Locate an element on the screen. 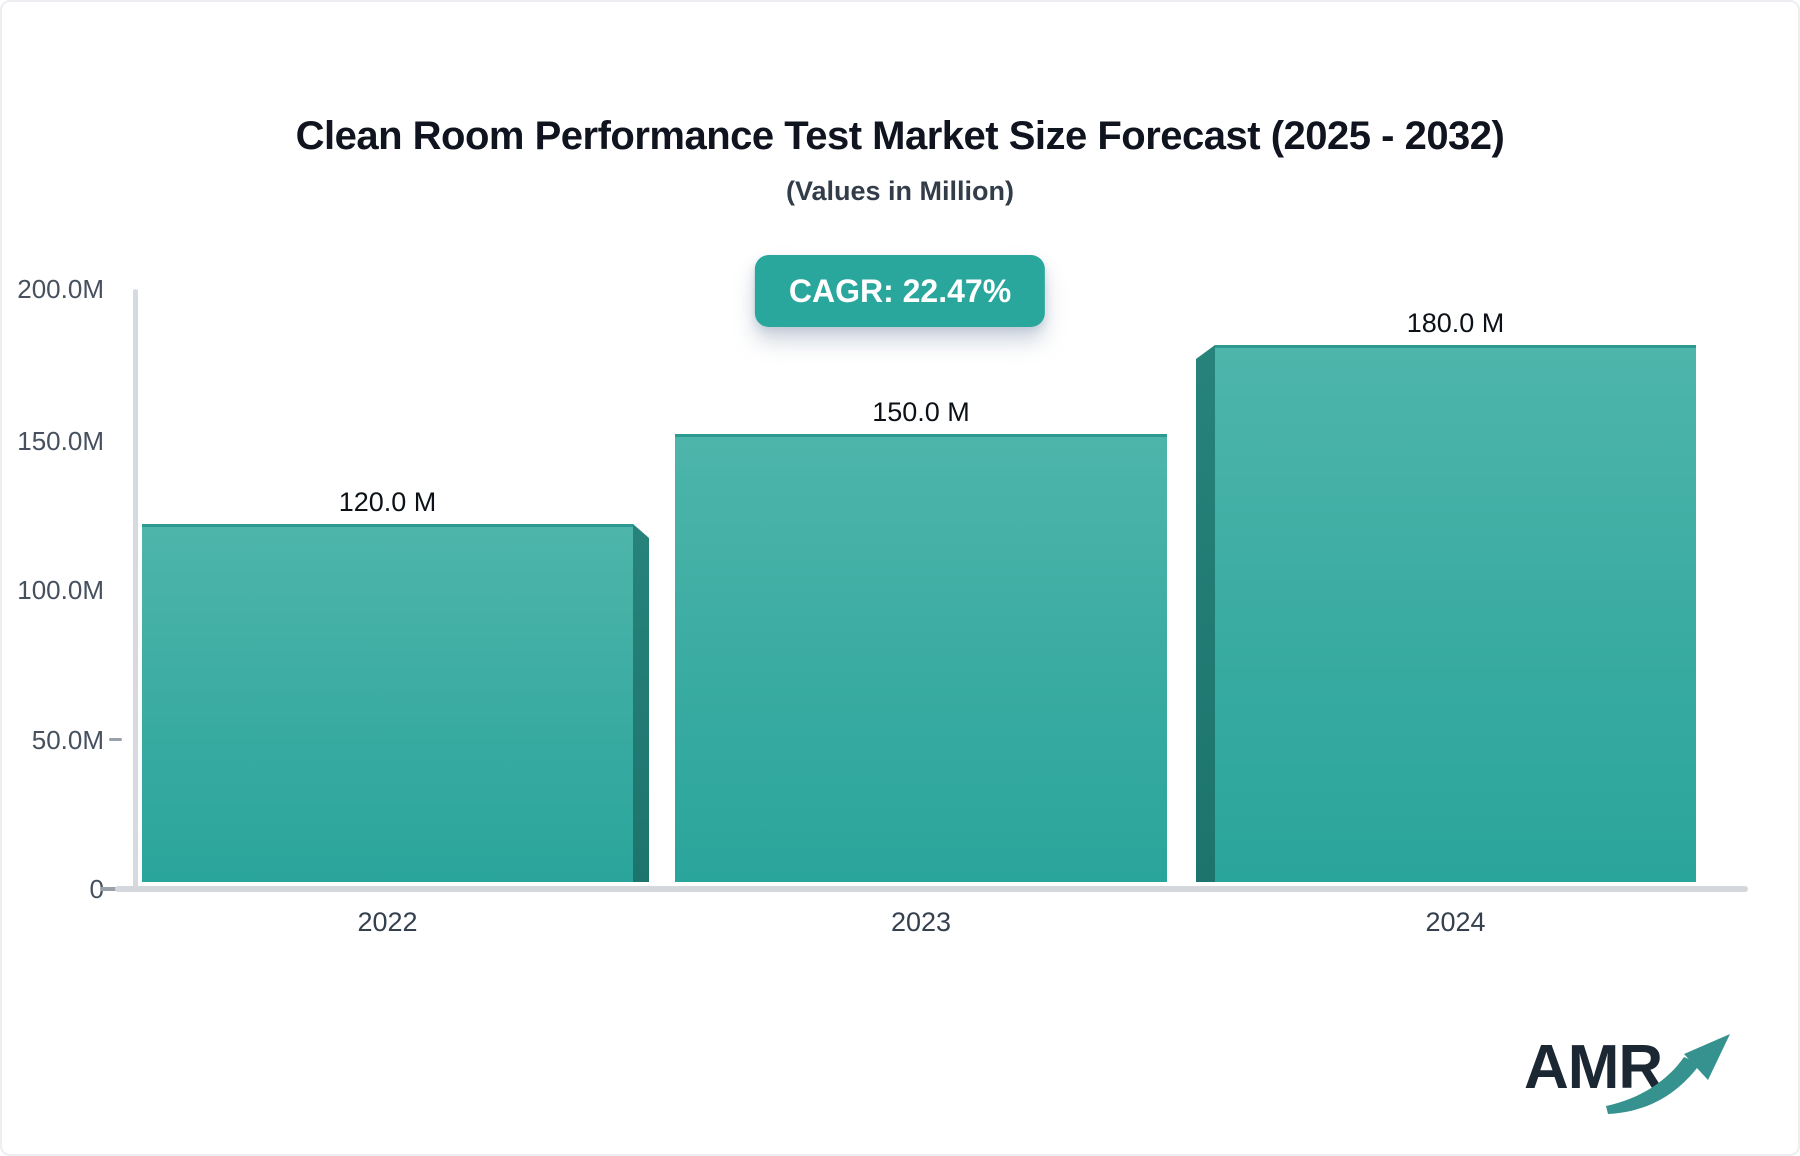  x-axis-line is located at coordinates (931, 889).